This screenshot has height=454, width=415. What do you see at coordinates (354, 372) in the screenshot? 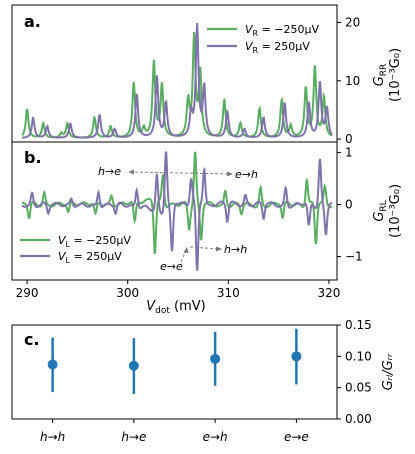
I see `panel-c-yticks: 0.00 0.05 0.10 0.15` at bounding box center [354, 372].